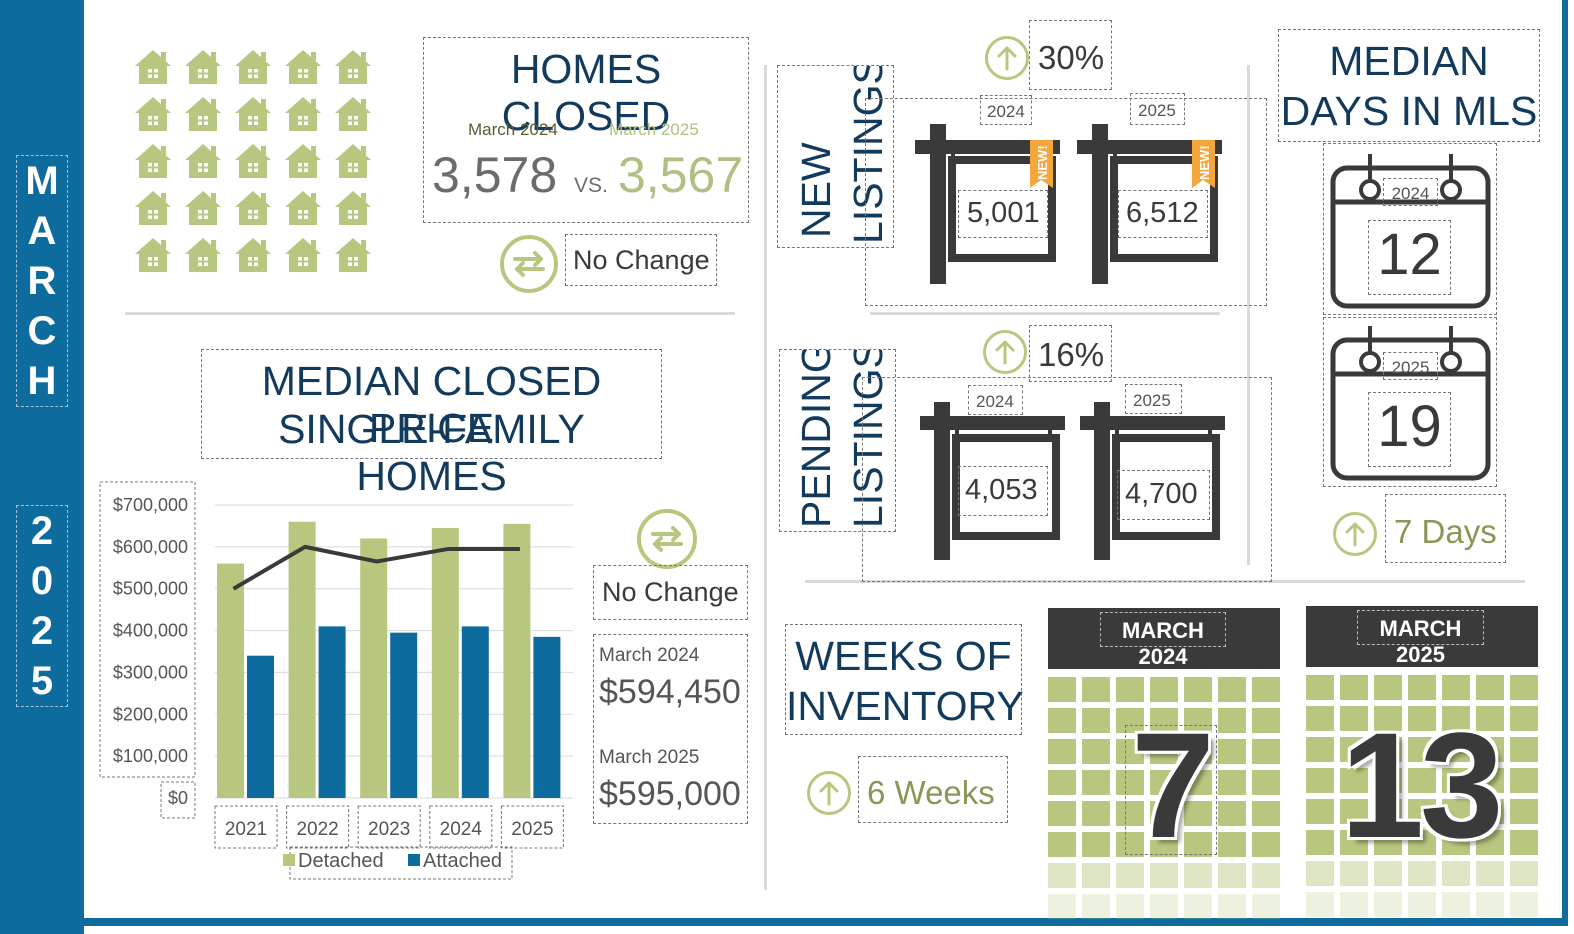 Image resolution: width=1574 pixels, height=934 pixels. I want to click on homes-closed-title: HOMES CLOSED, so click(586, 92).